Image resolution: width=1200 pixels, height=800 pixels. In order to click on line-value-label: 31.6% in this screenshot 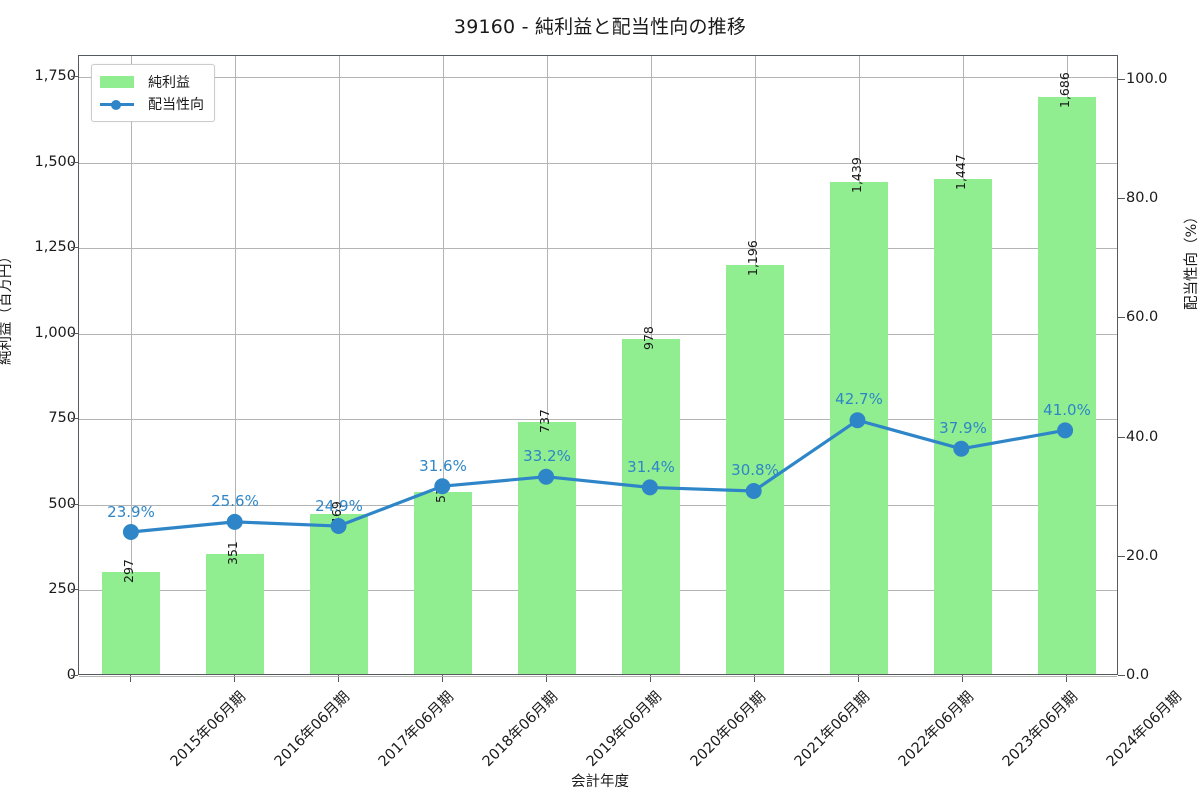, I will do `click(443, 465)`.